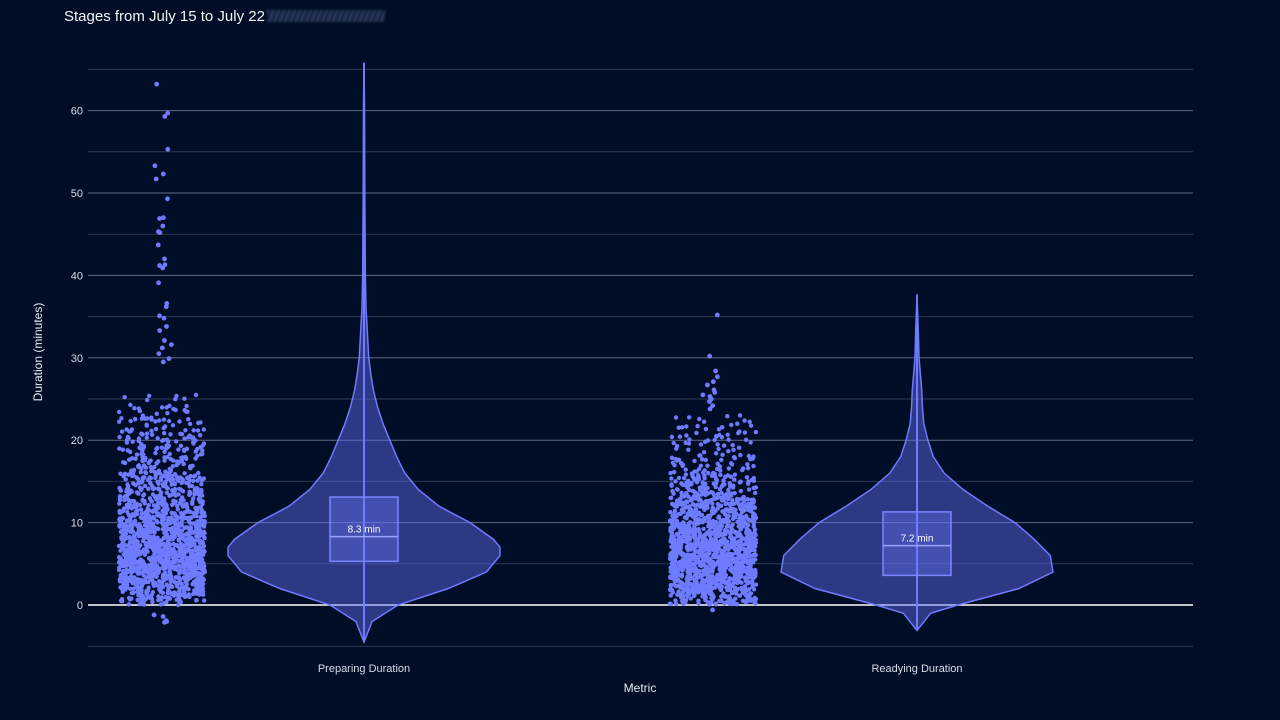 The height and width of the screenshot is (720, 1280). I want to click on y-tick-label: 20, so click(77, 441).